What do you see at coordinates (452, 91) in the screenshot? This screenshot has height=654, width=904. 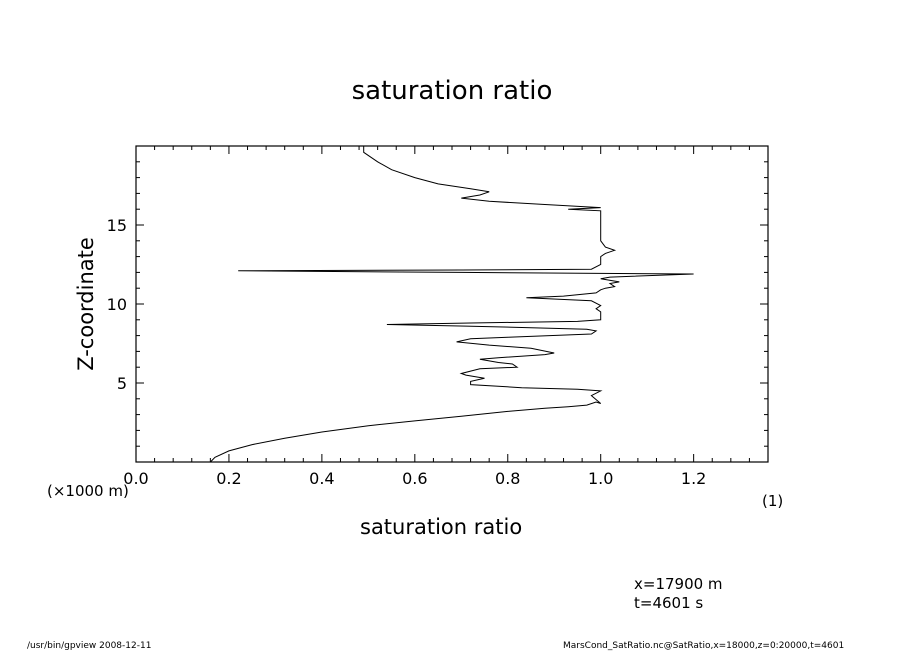 I see `chart-title: saturation ratio` at bounding box center [452, 91].